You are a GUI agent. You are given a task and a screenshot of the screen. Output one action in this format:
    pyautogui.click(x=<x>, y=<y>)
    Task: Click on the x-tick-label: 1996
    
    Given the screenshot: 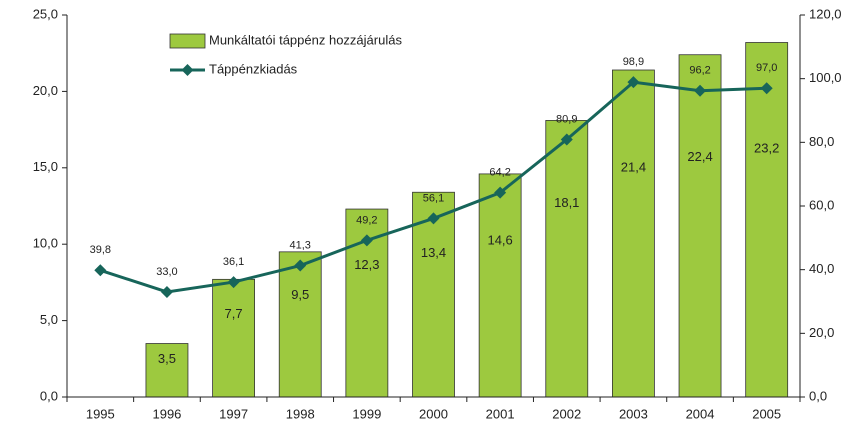 What is the action you would take?
    pyautogui.click(x=166, y=413)
    